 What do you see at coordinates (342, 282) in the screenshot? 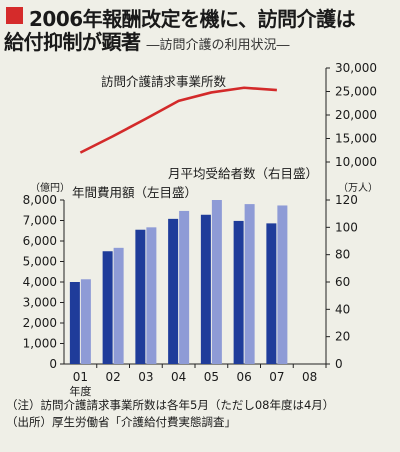
I see `right-tick-label: 60` at bounding box center [342, 282].